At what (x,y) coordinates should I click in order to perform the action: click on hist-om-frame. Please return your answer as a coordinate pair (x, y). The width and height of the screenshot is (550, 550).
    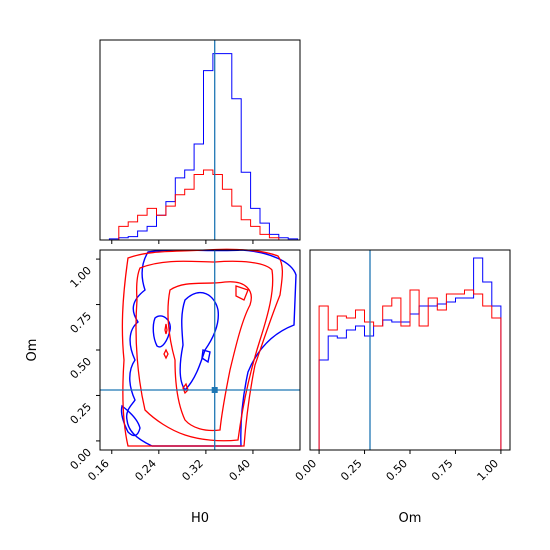
    Looking at the image, I should click on (410, 350).